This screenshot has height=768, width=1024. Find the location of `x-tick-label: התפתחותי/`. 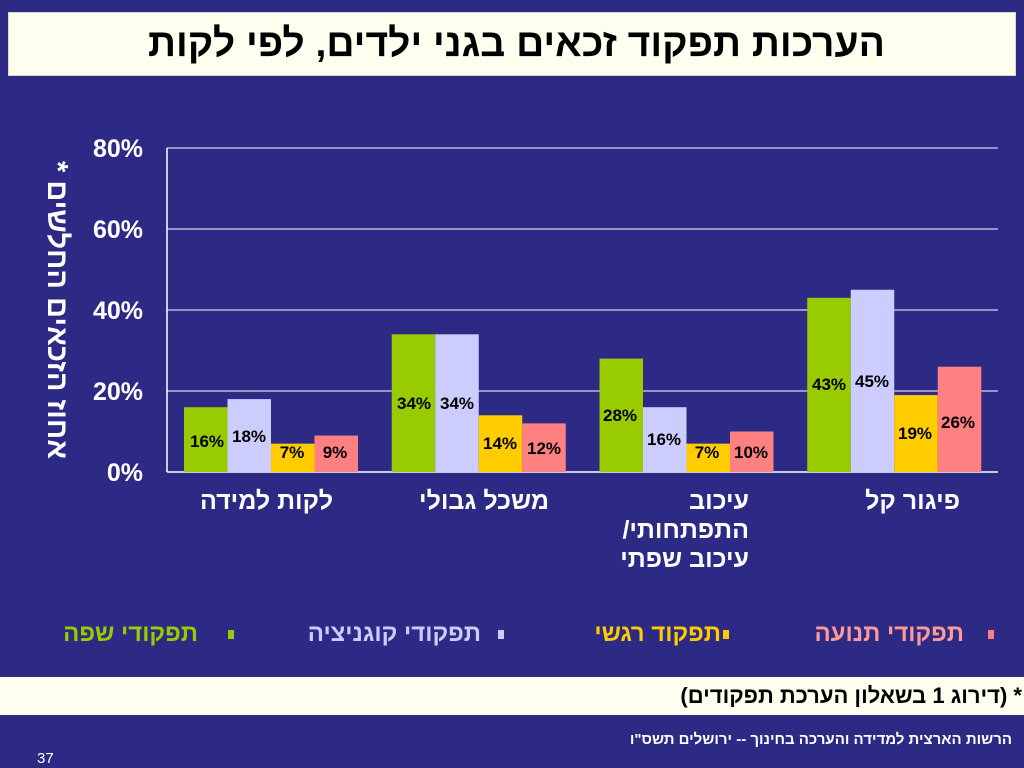

x-tick-label: התפתחותי/ is located at coordinates (685, 530).